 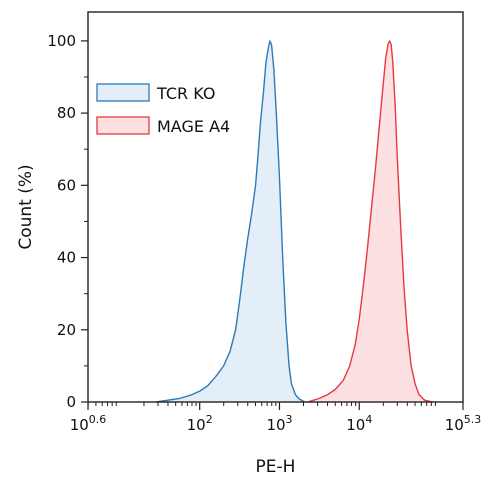 I want to click on y-tick-label: 60, so click(x=66, y=185).